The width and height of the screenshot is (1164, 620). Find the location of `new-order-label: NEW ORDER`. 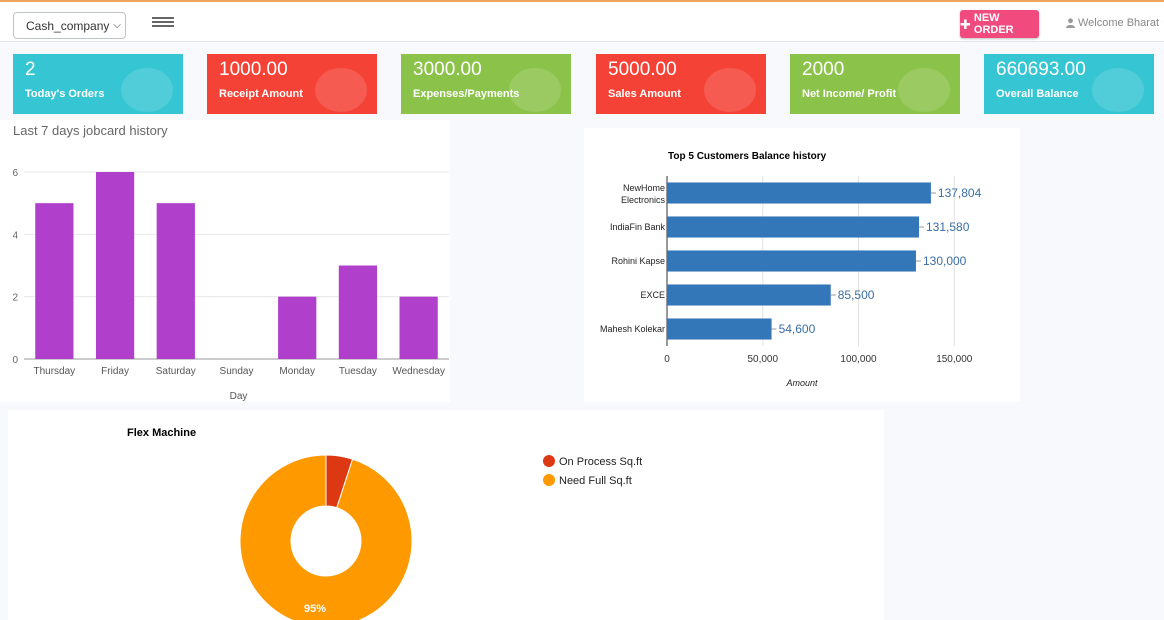

new-order-label: NEW ORDER is located at coordinates (993, 24).